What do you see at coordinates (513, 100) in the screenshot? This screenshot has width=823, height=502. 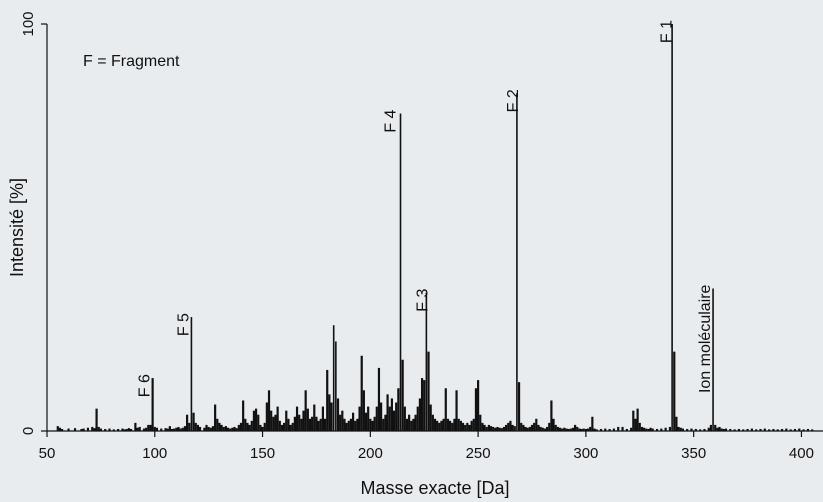 I see `peak-annotation: F 2` at bounding box center [513, 100].